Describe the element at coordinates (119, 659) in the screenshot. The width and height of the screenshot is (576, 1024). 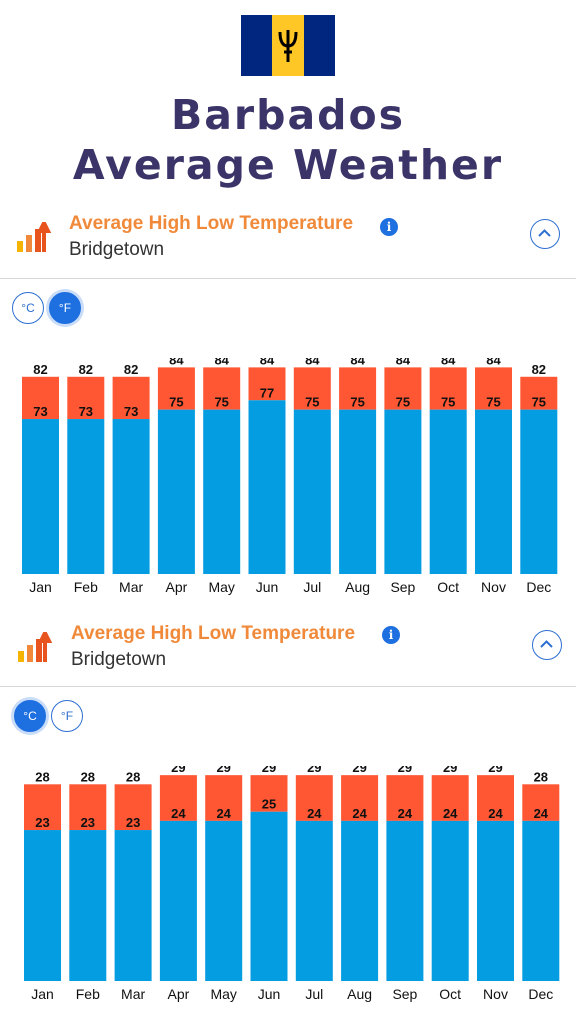
I see `section-location: Bridgetown` at that location.